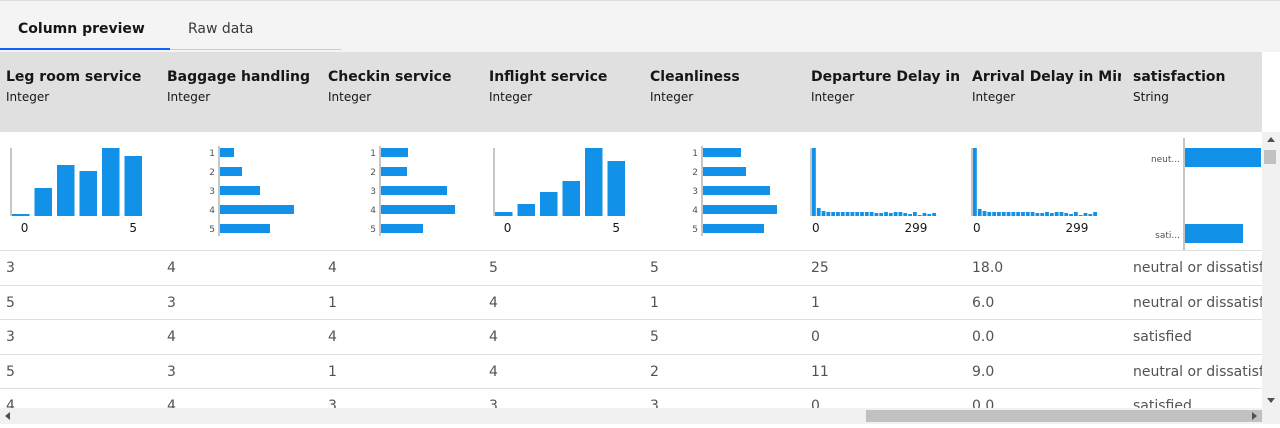 The width and height of the screenshot is (1280, 428). What do you see at coordinates (548, 77) in the screenshot?
I see `column-name: Inflight service` at bounding box center [548, 77].